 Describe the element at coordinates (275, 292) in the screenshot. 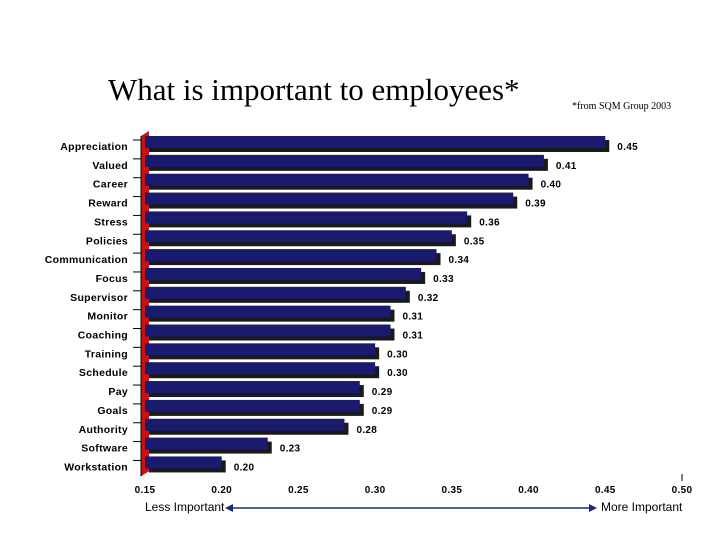

I see `bar-supervisor` at that location.